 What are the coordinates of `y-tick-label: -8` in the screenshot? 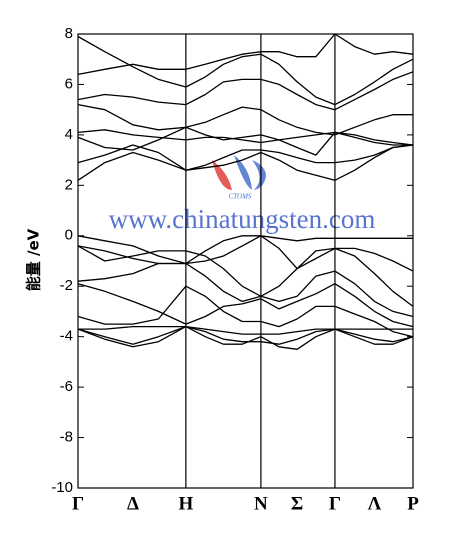 It's located at (66, 437).